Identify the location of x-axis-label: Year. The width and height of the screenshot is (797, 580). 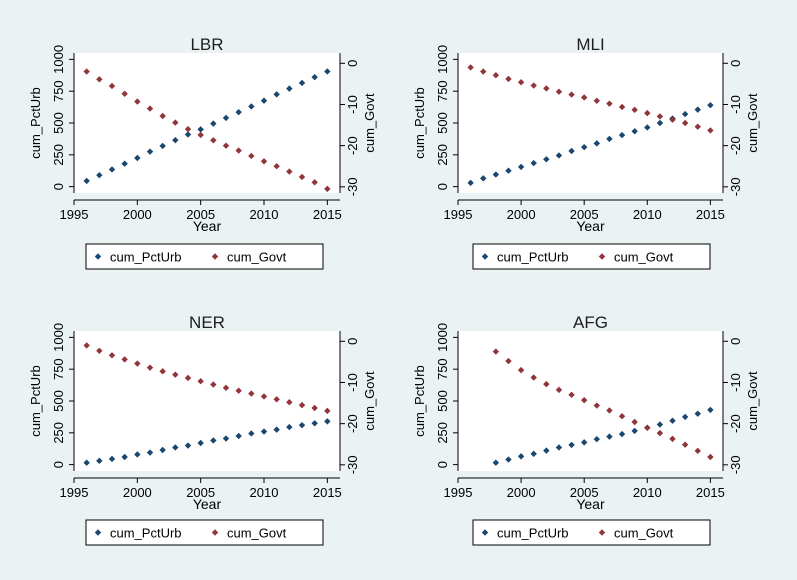
(590, 504).